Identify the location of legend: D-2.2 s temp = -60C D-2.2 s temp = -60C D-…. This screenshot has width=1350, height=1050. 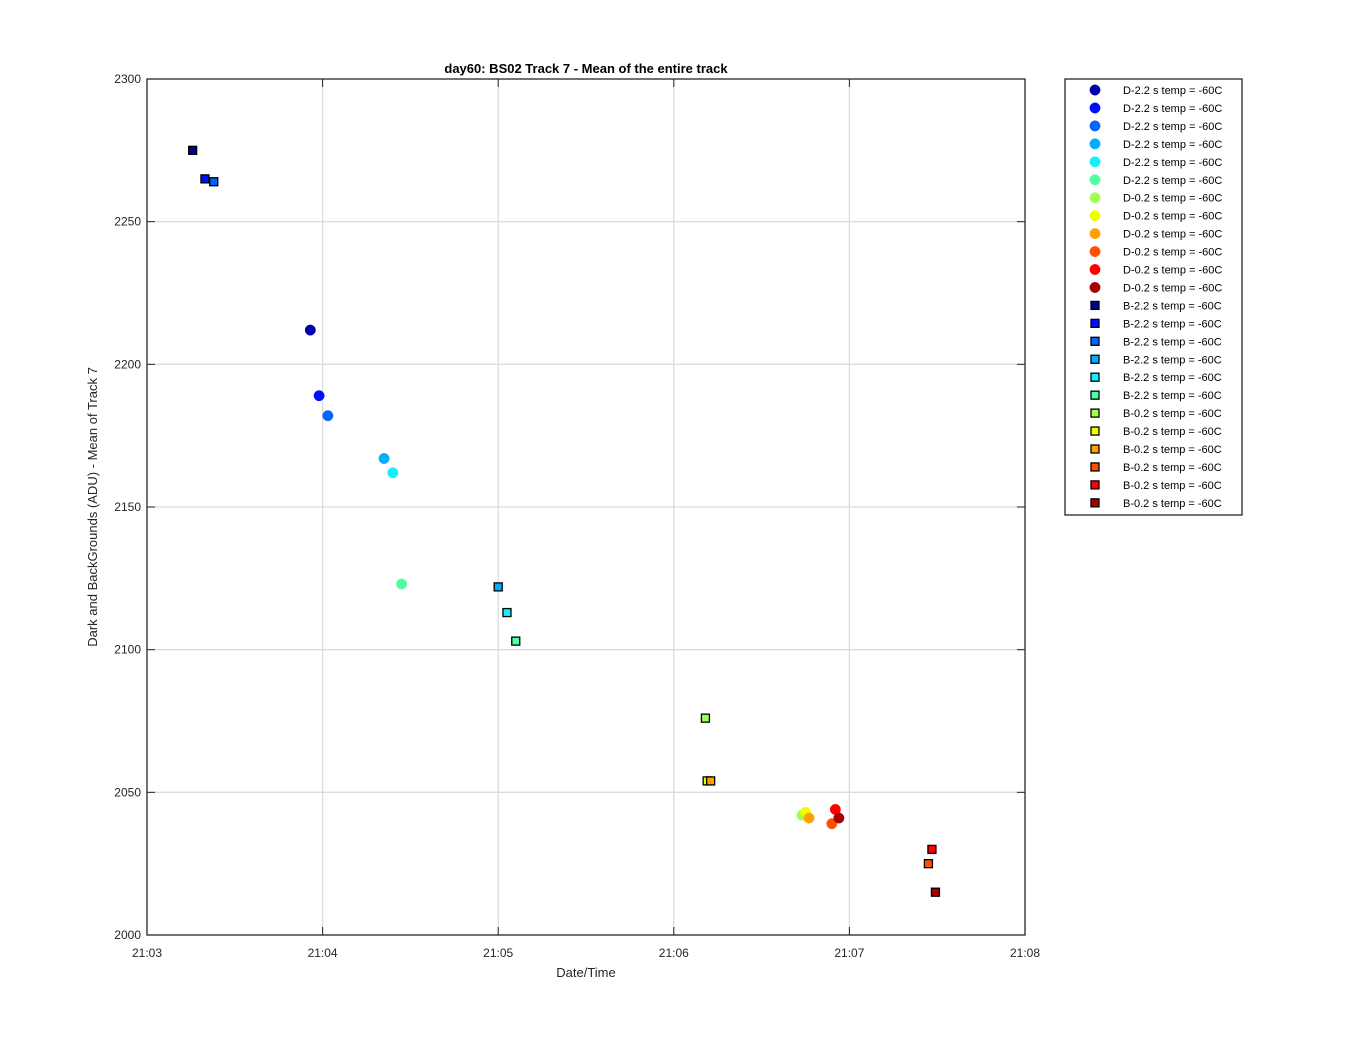
(1153, 297).